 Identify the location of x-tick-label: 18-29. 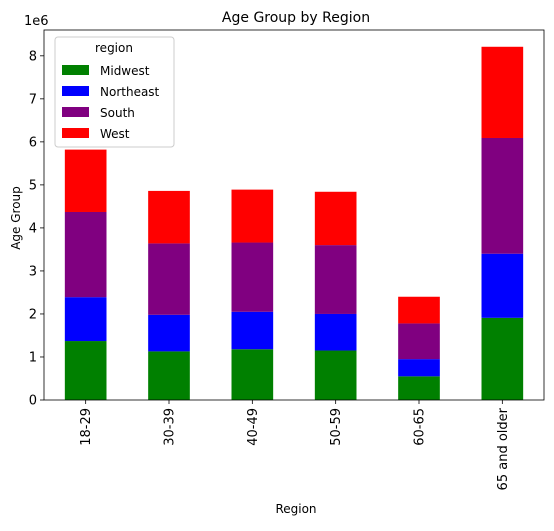
(86, 427).